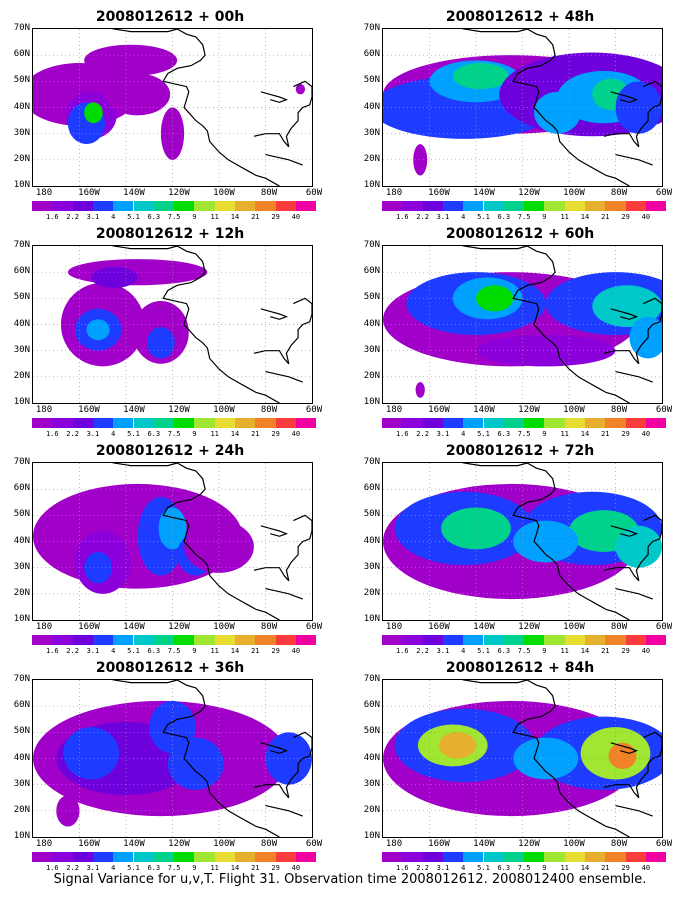  What do you see at coordinates (21, 809) in the screenshot?
I see `lat-tick-label: 20N` at bounding box center [21, 809].